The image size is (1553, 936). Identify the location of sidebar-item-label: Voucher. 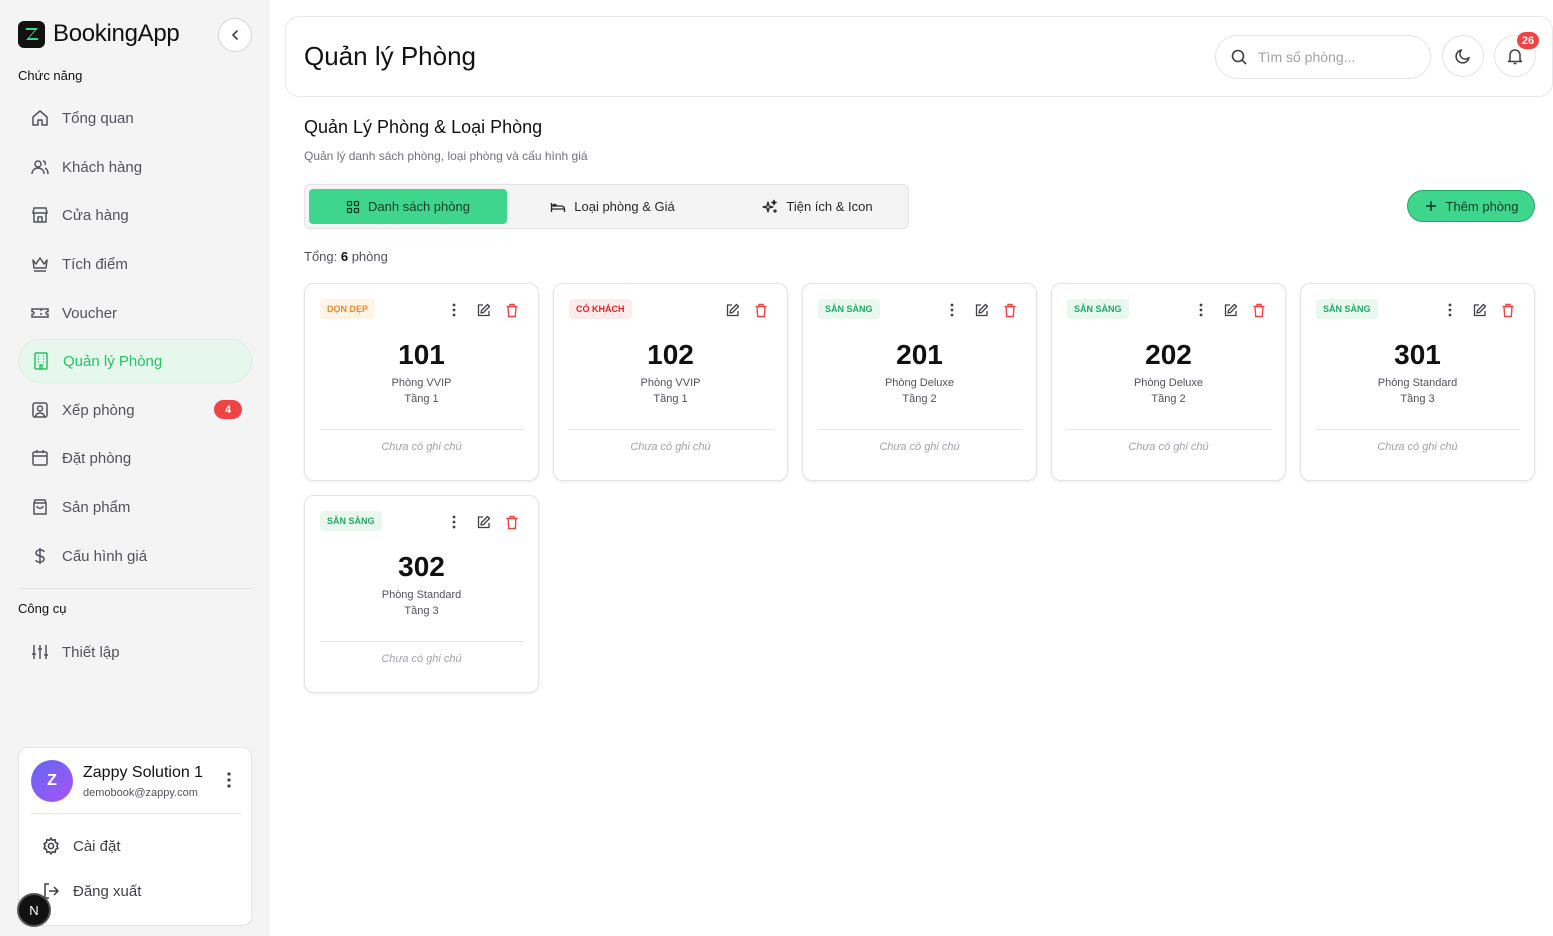
(90, 313).